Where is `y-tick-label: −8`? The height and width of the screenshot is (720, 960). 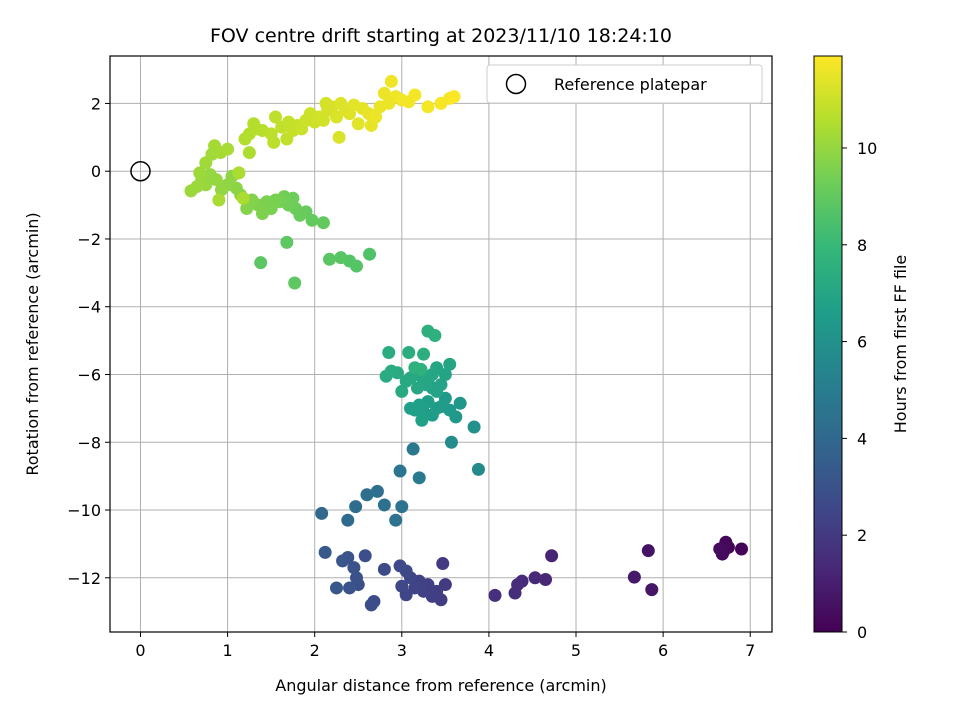 y-tick-label: −8 is located at coordinates (89, 442).